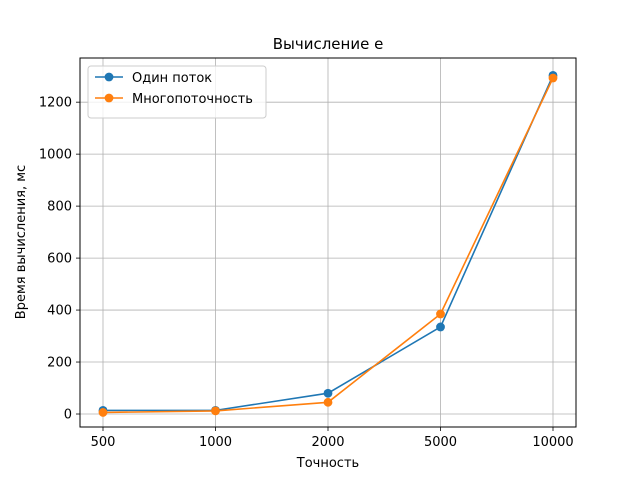 This screenshot has width=640, height=484. Describe the element at coordinates (172, 78) in the screenshot. I see `legend-label-1: Один поток` at that location.